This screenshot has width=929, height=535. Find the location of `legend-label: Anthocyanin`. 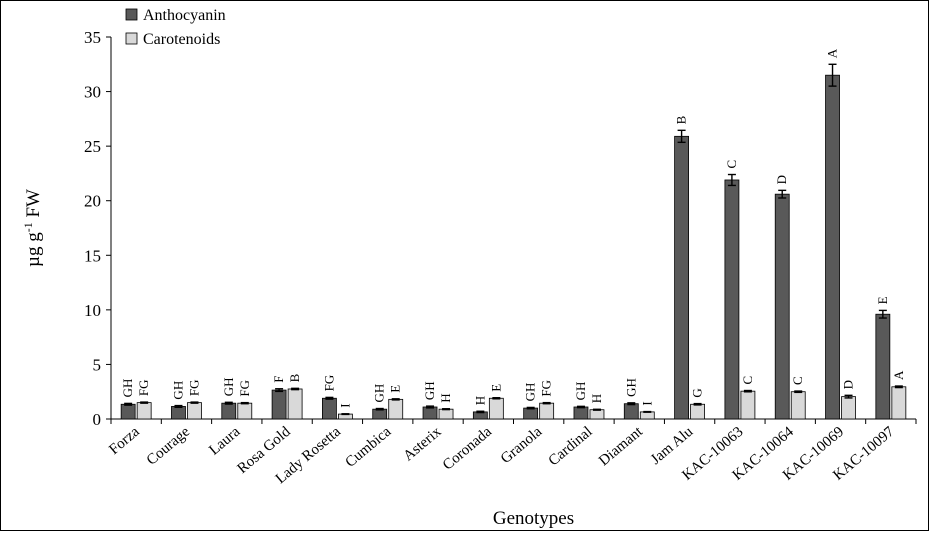

legend-label: Anthocyanin is located at coordinates (184, 15).